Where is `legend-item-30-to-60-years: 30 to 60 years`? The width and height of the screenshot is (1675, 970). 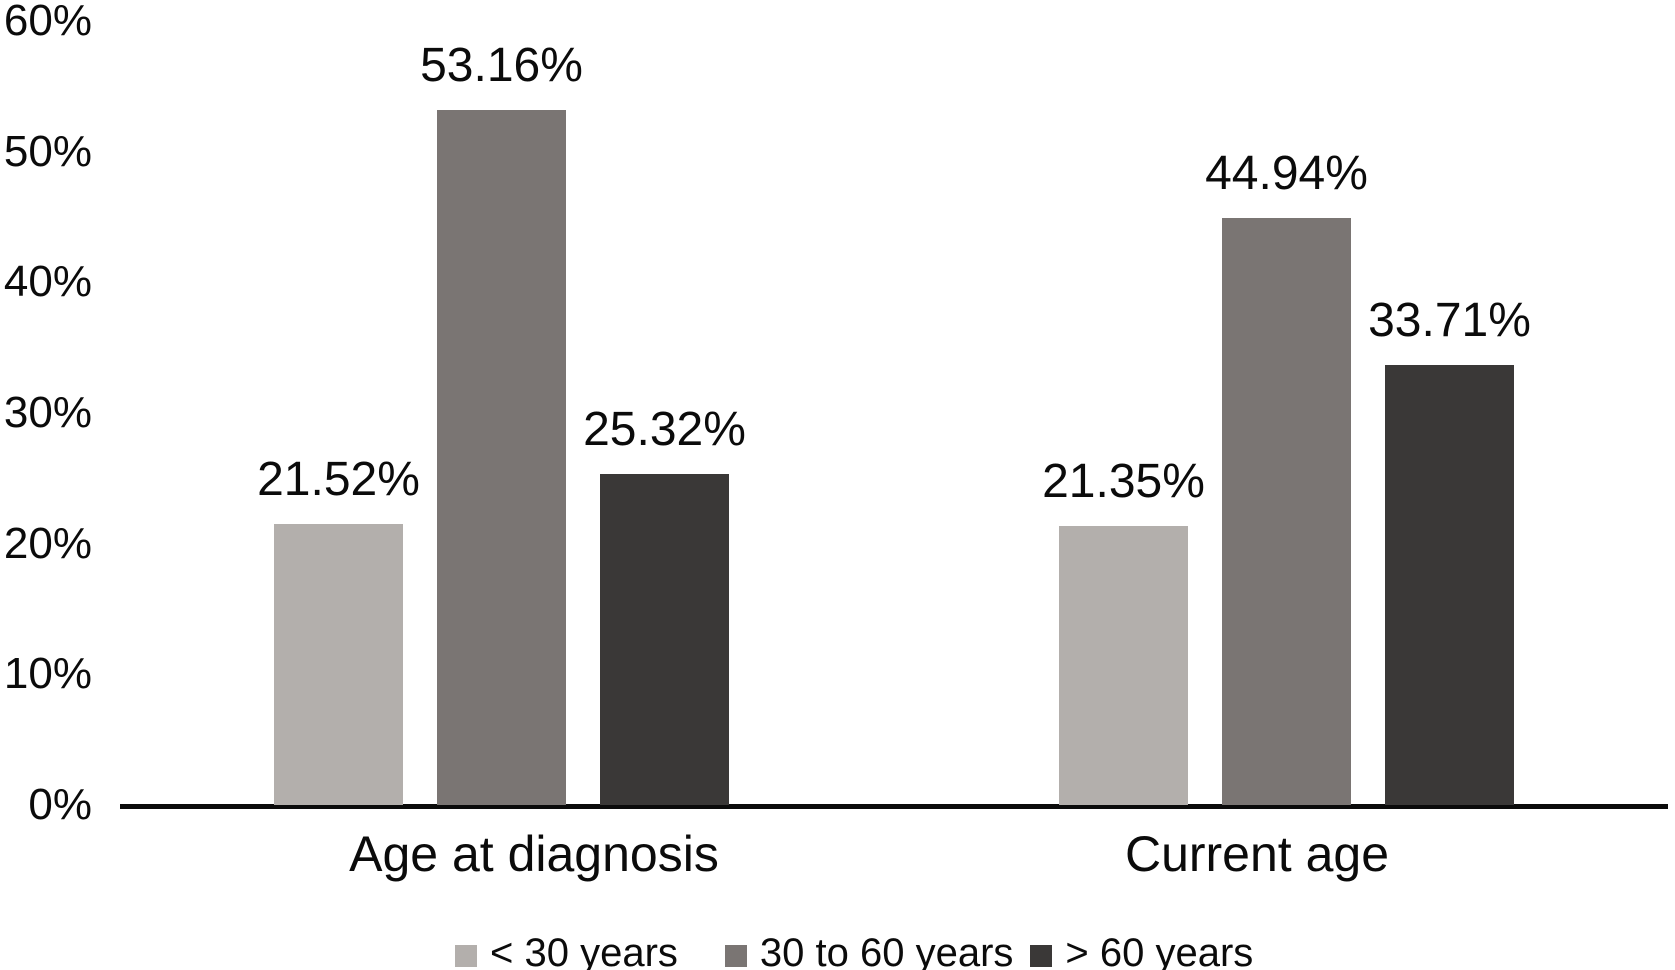
legend-item-30-to-60-years: 30 to 60 years is located at coordinates (869, 949).